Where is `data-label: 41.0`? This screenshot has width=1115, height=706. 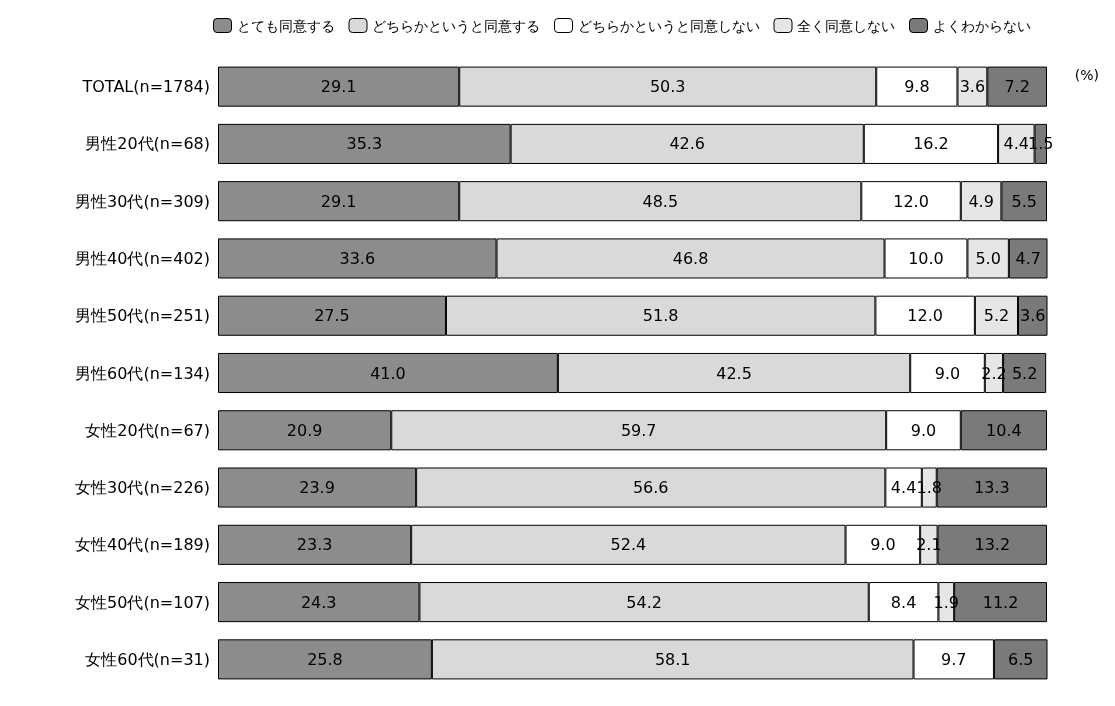
data-label: 41.0 is located at coordinates (388, 373).